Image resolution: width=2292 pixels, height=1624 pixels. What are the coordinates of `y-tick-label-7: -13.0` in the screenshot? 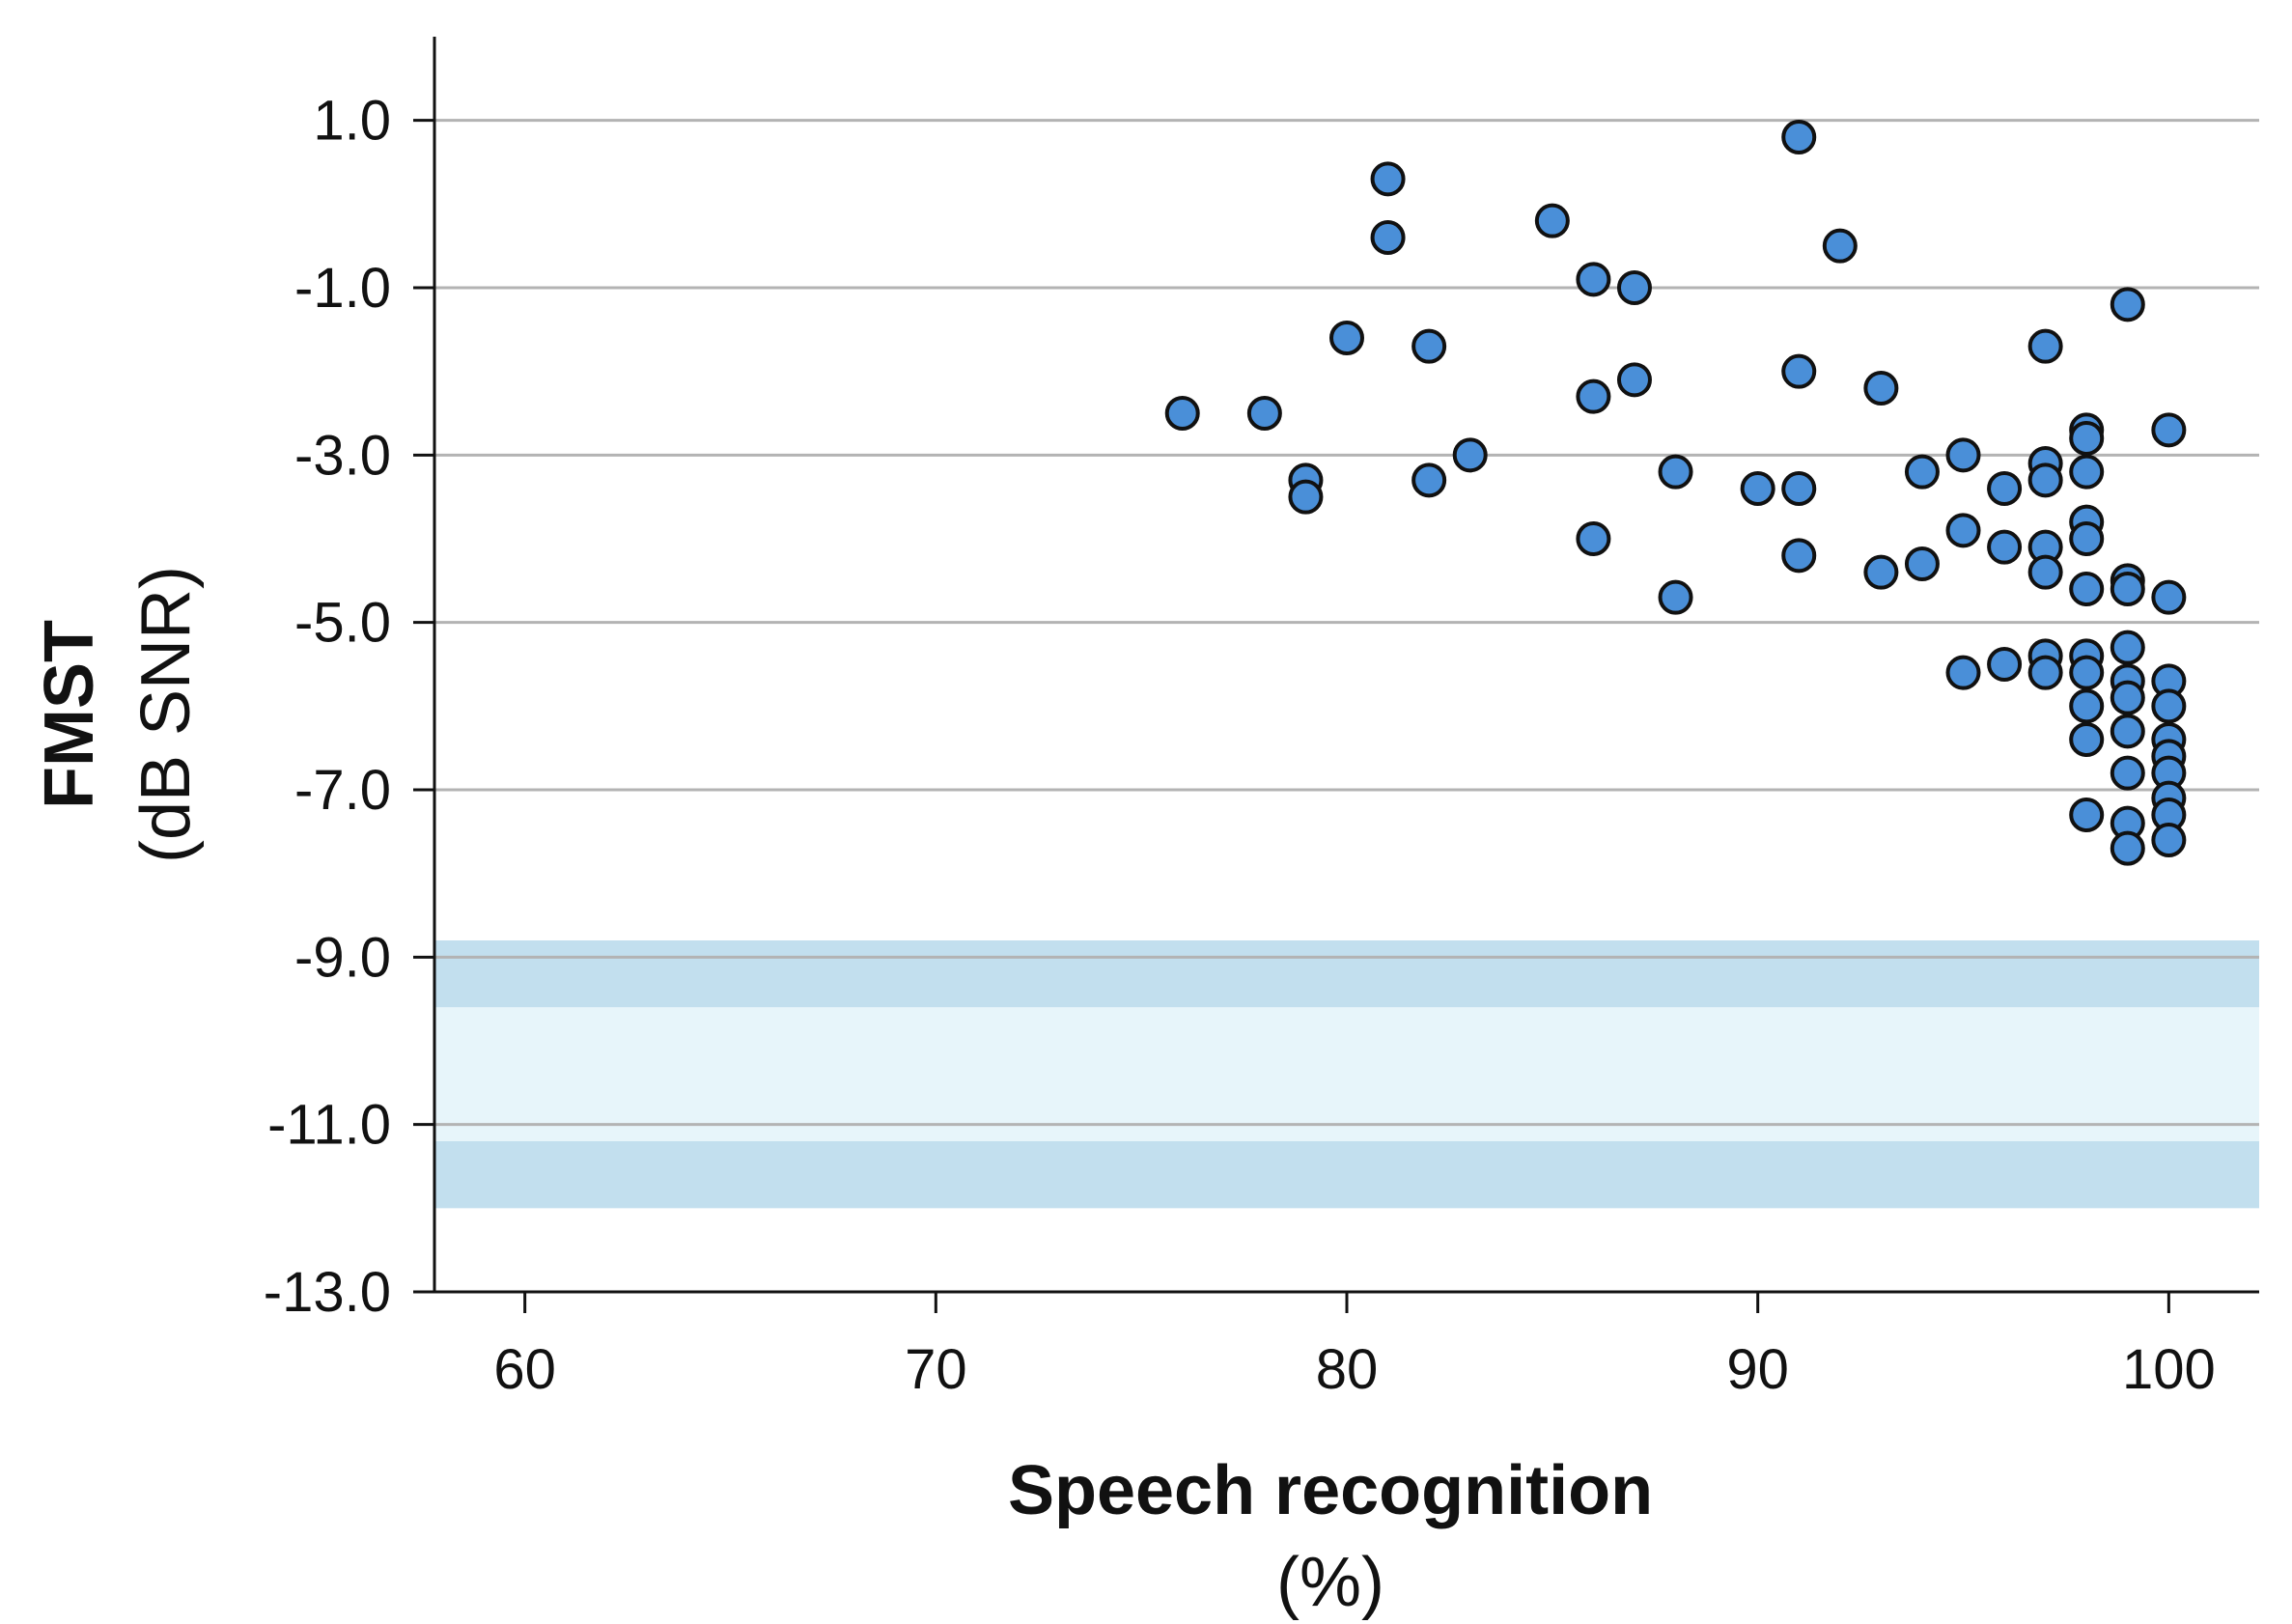 It's located at (327, 1293).